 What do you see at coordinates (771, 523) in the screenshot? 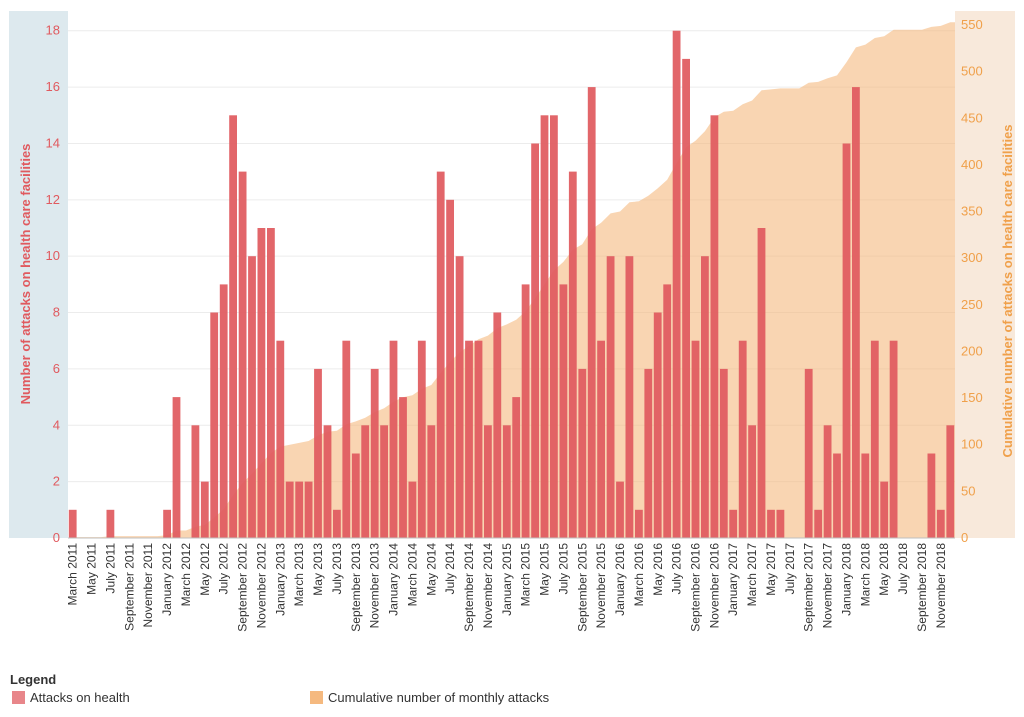
I see `bar-may-2017` at bounding box center [771, 523].